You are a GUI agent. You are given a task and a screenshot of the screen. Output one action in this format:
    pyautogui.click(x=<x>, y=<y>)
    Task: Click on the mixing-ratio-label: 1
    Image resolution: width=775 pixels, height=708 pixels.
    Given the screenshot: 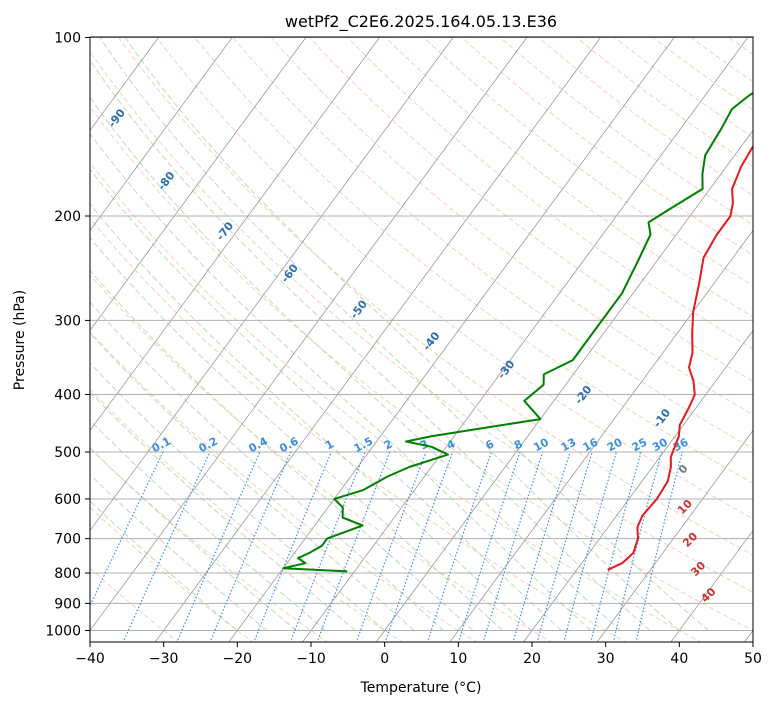 What is the action you would take?
    pyautogui.click(x=329, y=444)
    